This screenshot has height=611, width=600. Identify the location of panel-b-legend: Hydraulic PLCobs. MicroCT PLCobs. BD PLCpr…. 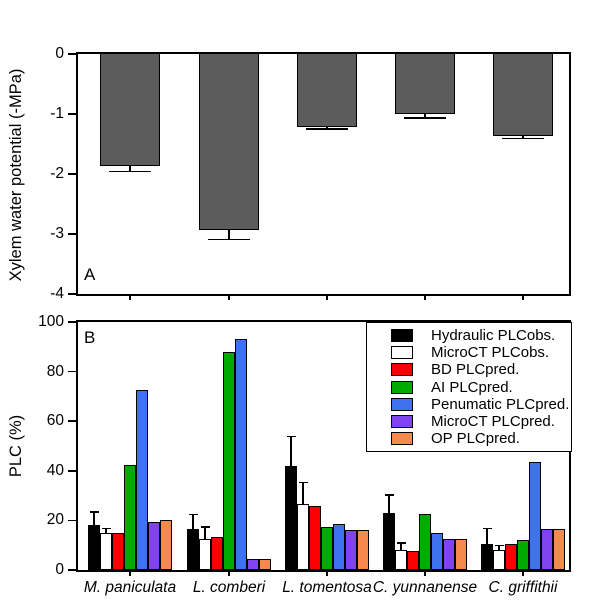
(469, 387).